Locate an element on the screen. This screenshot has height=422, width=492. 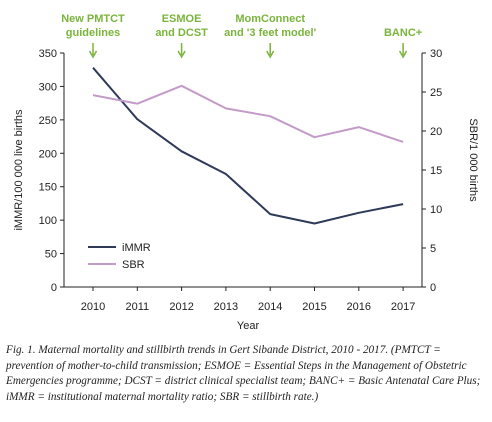
legend-label-sbr: SBR is located at coordinates (133, 265).